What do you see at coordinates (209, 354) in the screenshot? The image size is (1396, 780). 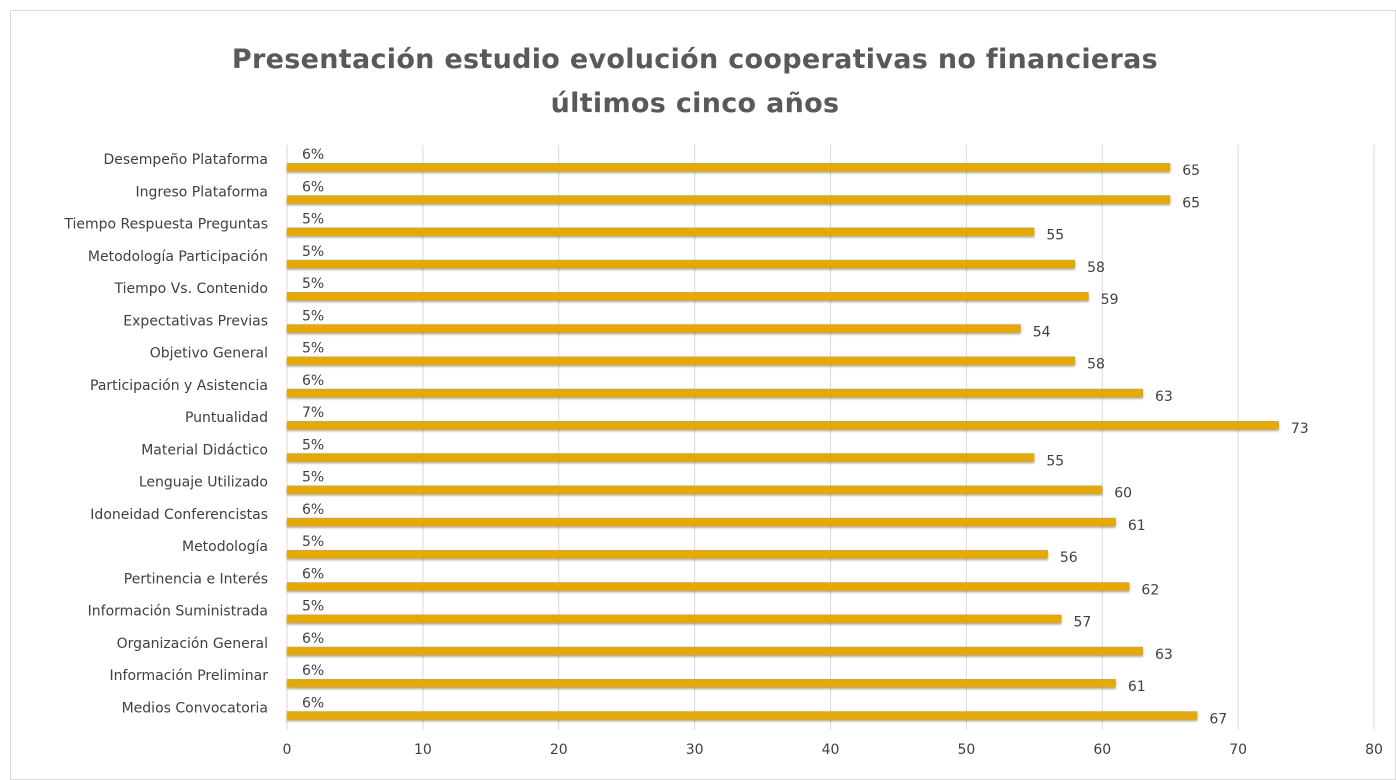 I see `y-tick-label: Objetivo General` at bounding box center [209, 354].